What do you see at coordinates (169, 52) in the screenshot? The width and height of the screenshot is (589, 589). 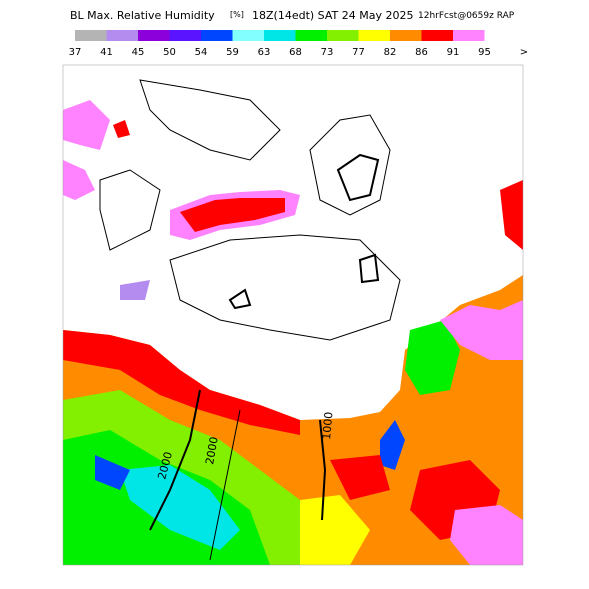 I see `scale-label: 50` at bounding box center [169, 52].